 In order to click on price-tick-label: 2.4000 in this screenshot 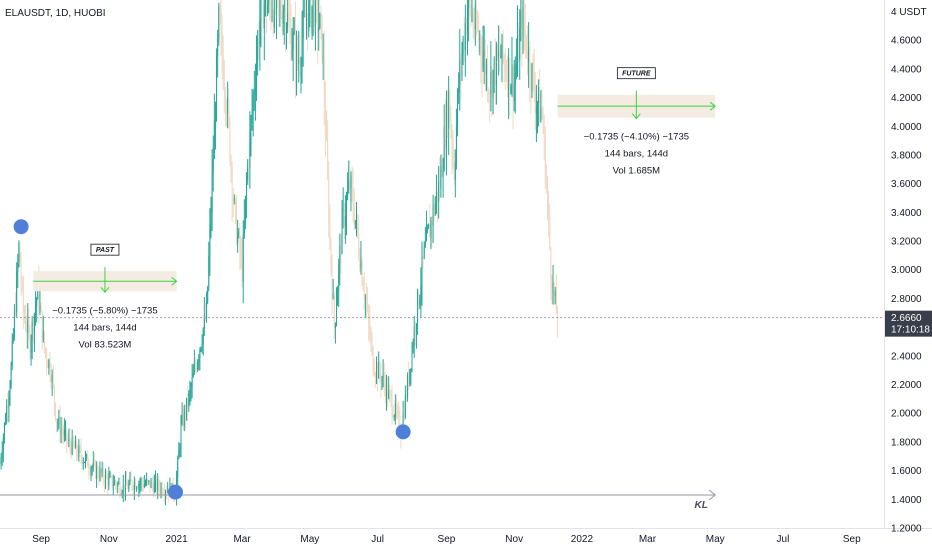, I will do `click(906, 356)`.